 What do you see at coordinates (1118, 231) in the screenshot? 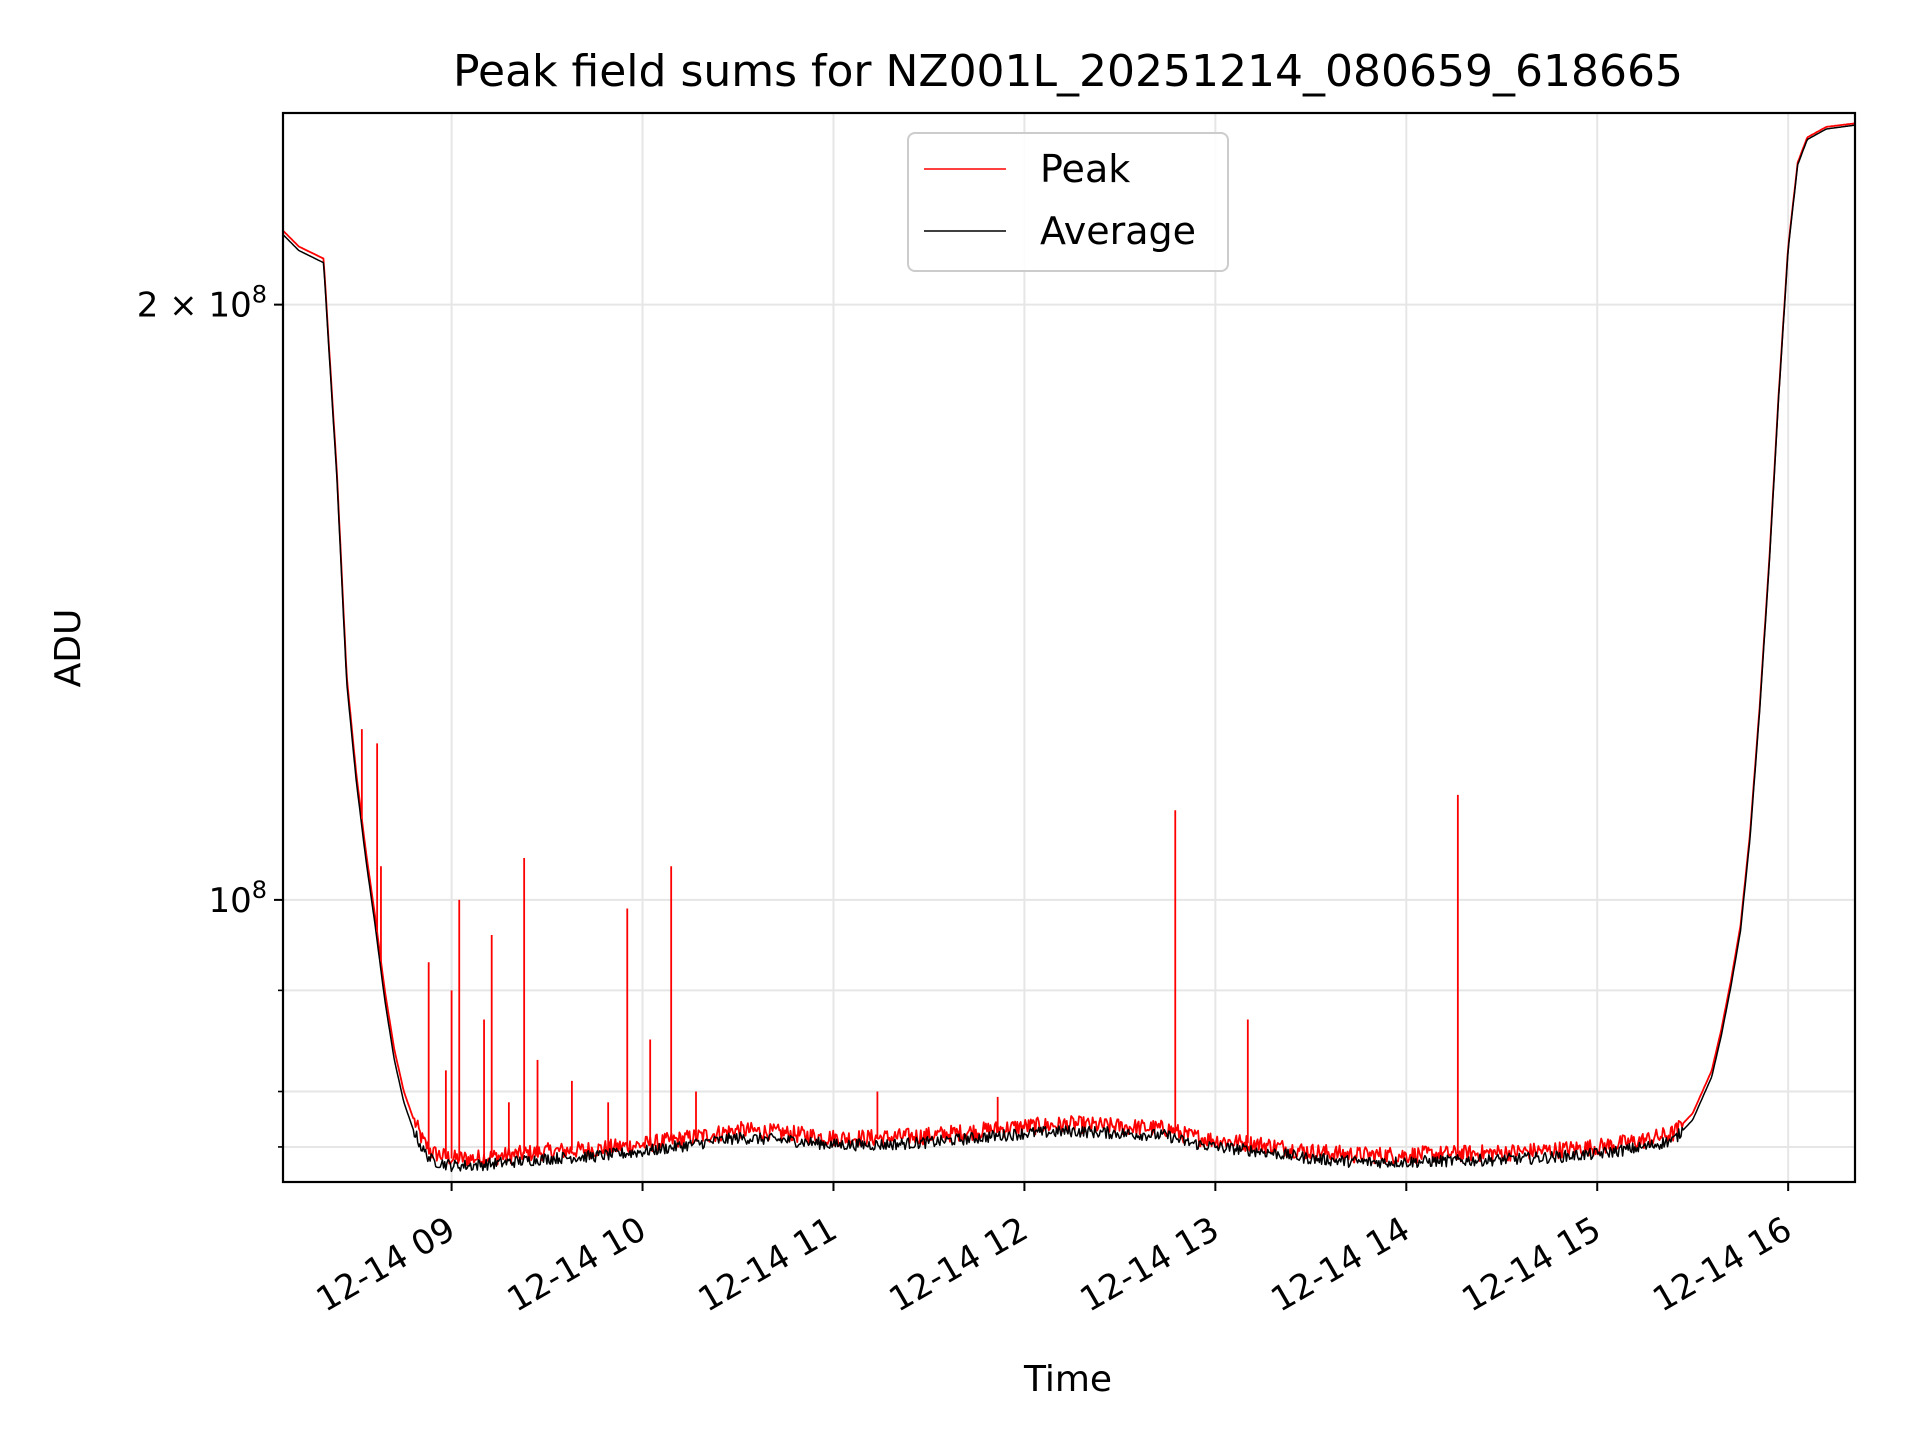
I see `legend-label-average: Average` at bounding box center [1118, 231].